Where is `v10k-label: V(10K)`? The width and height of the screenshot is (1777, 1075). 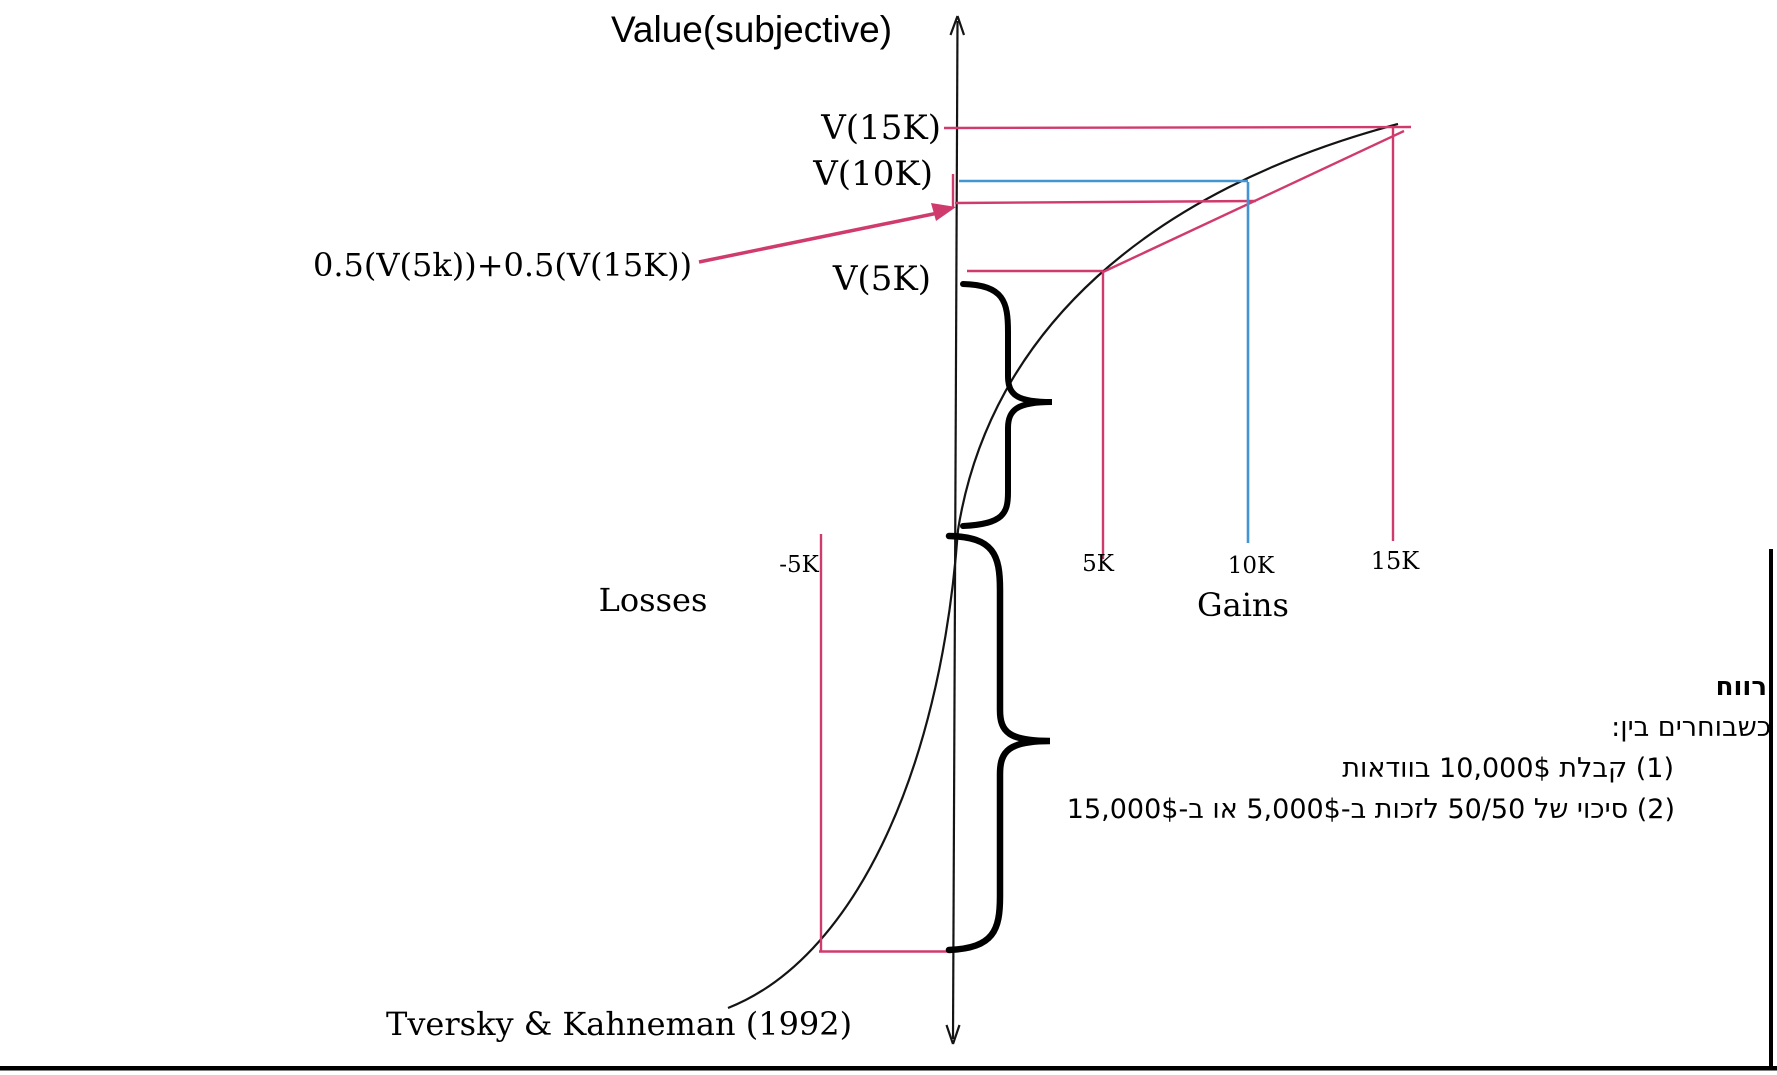 v10k-label: V(10K) is located at coordinates (873, 174).